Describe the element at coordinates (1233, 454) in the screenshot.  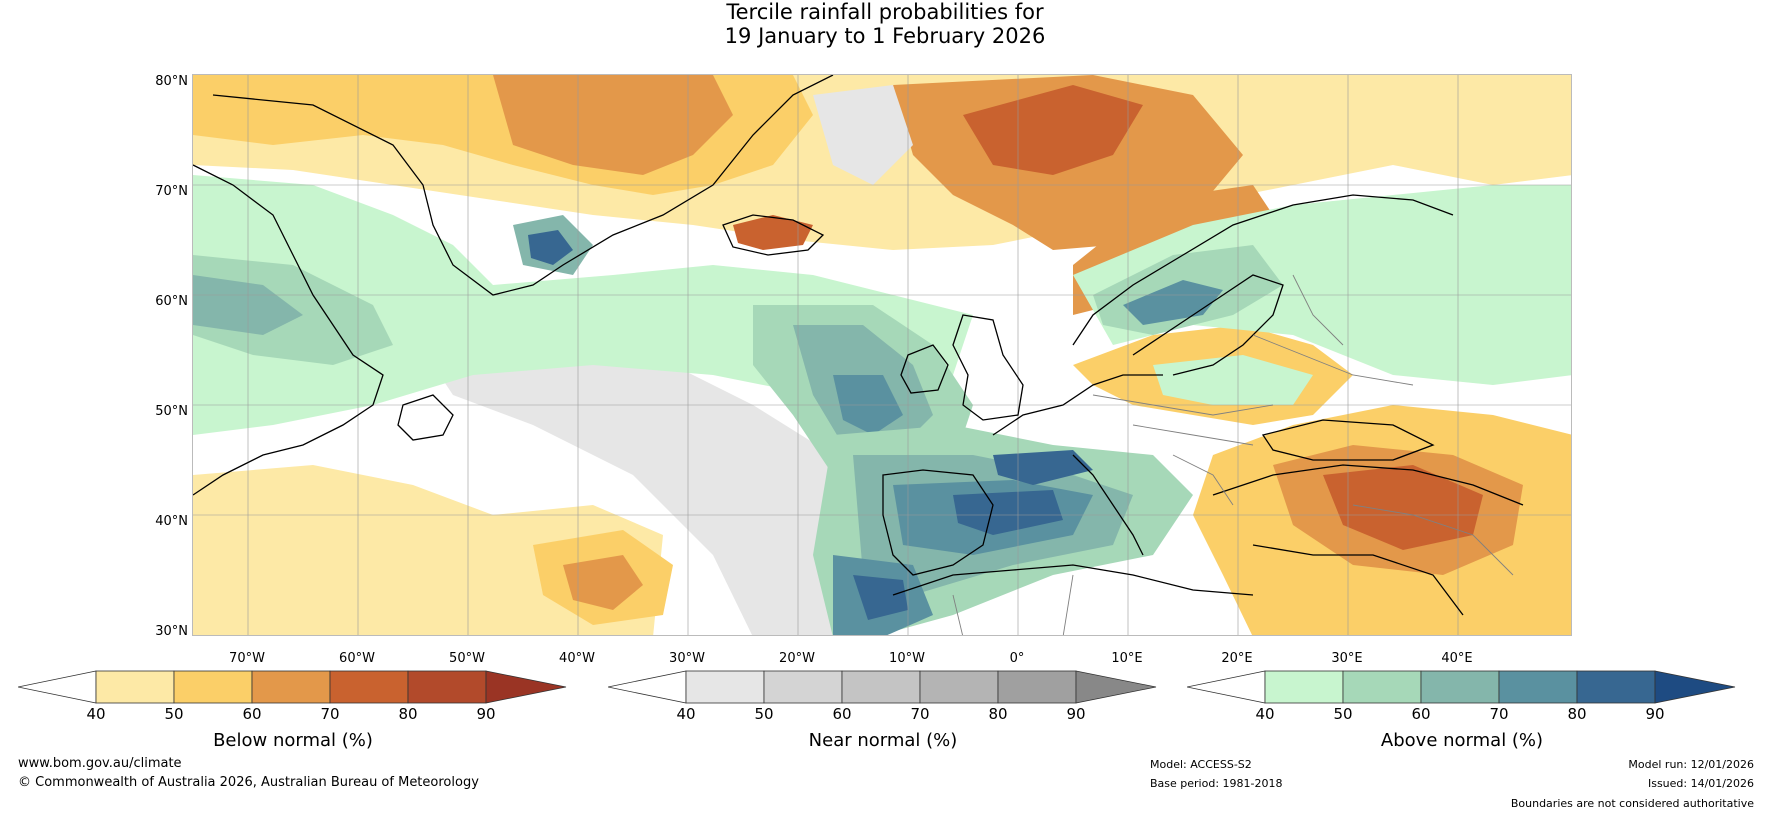
I see `country-borders` at that location.